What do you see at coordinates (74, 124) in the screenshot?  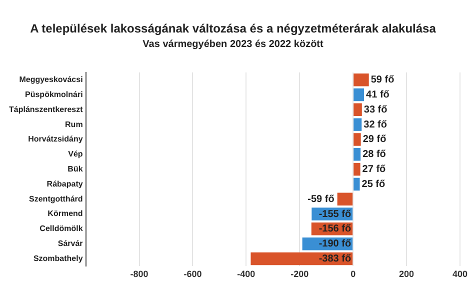 I see `y-tick-label: Rum` at bounding box center [74, 124].